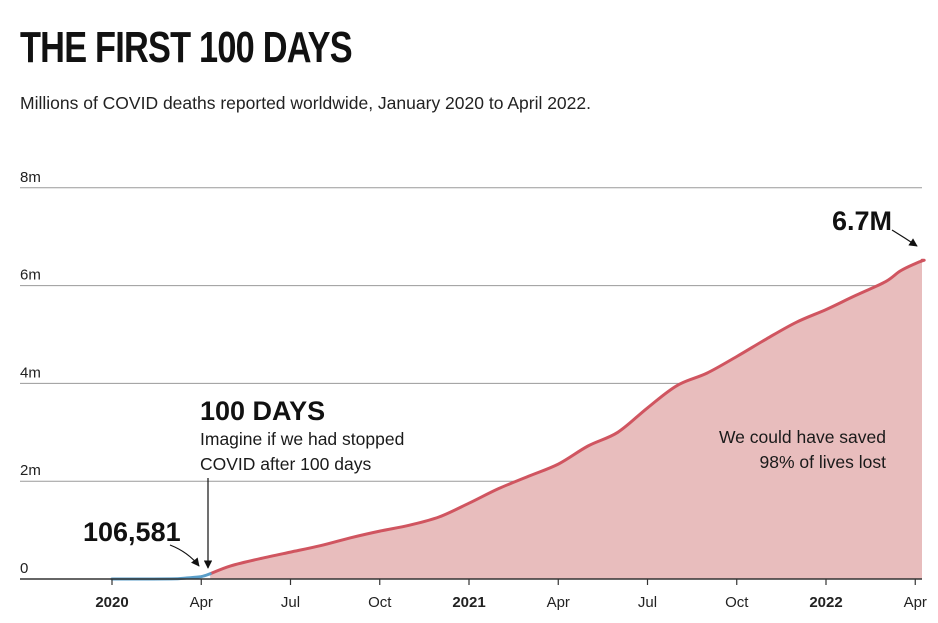 This screenshot has height=623, width=938. What do you see at coordinates (511, 602) in the screenshot?
I see `x-axis-labels: 2020 Apr Jul Oct 2021 Apr Jul Oct 2022 Apr` at bounding box center [511, 602].